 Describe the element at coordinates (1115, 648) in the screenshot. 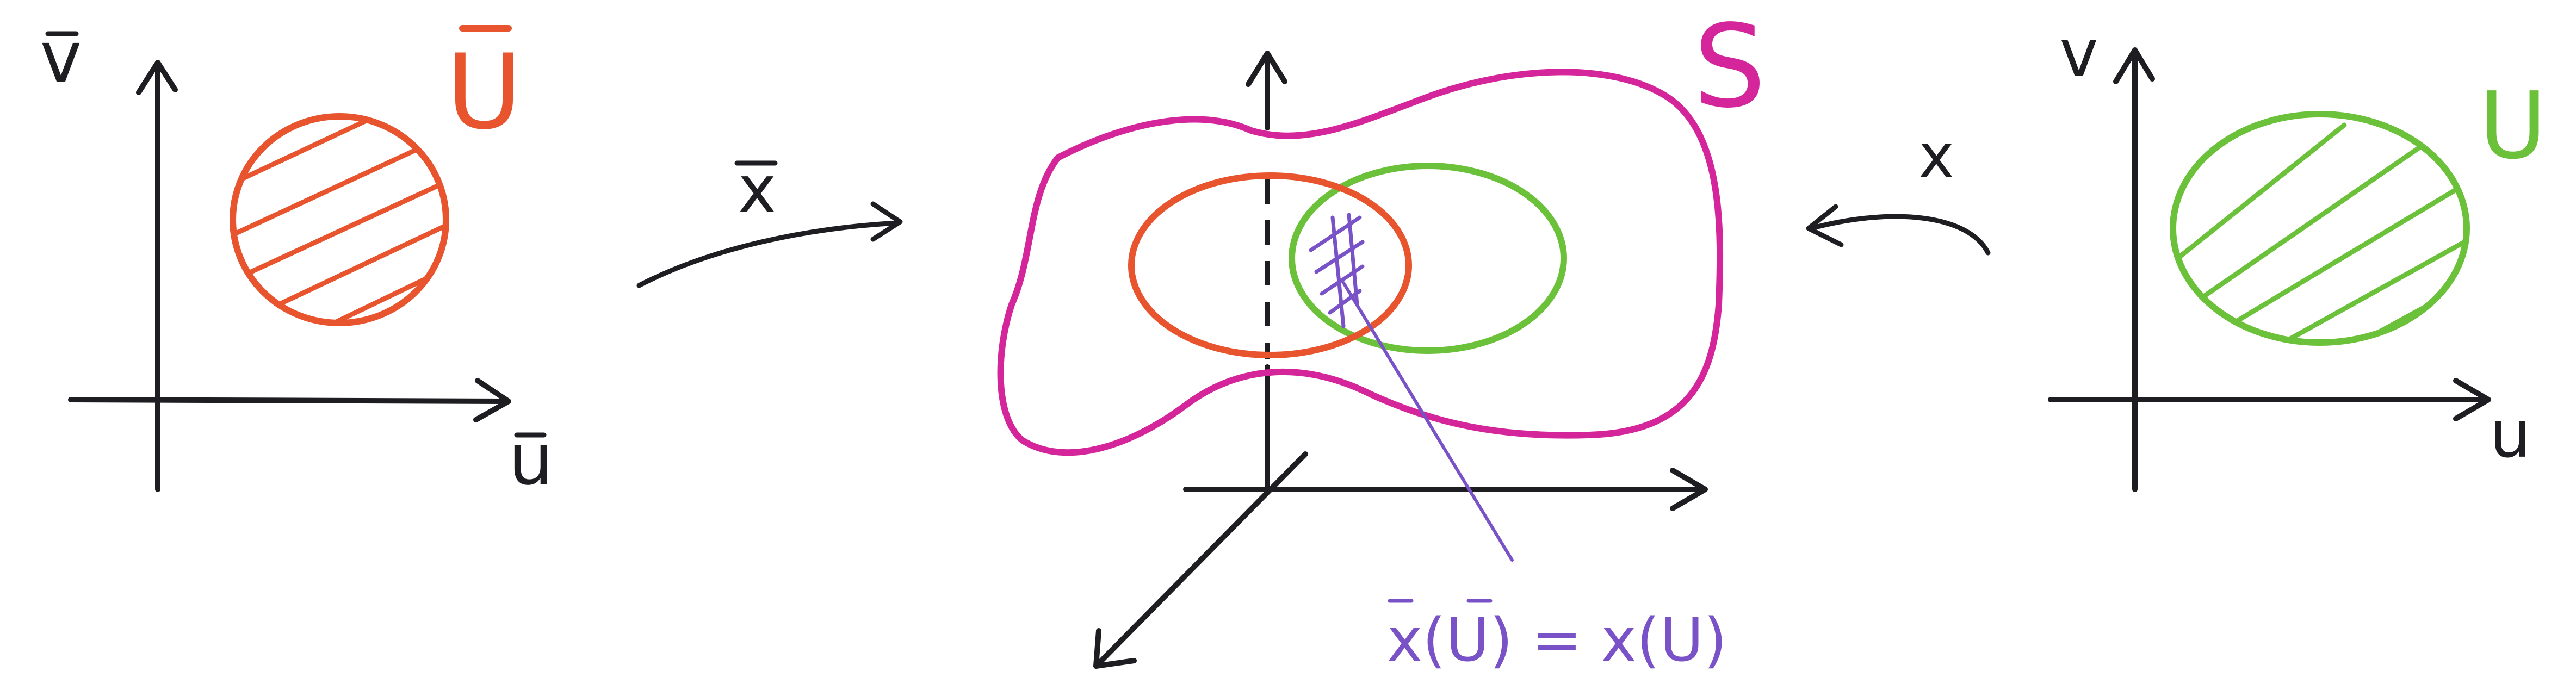

I see `center-x-axis-arrowhead` at that location.